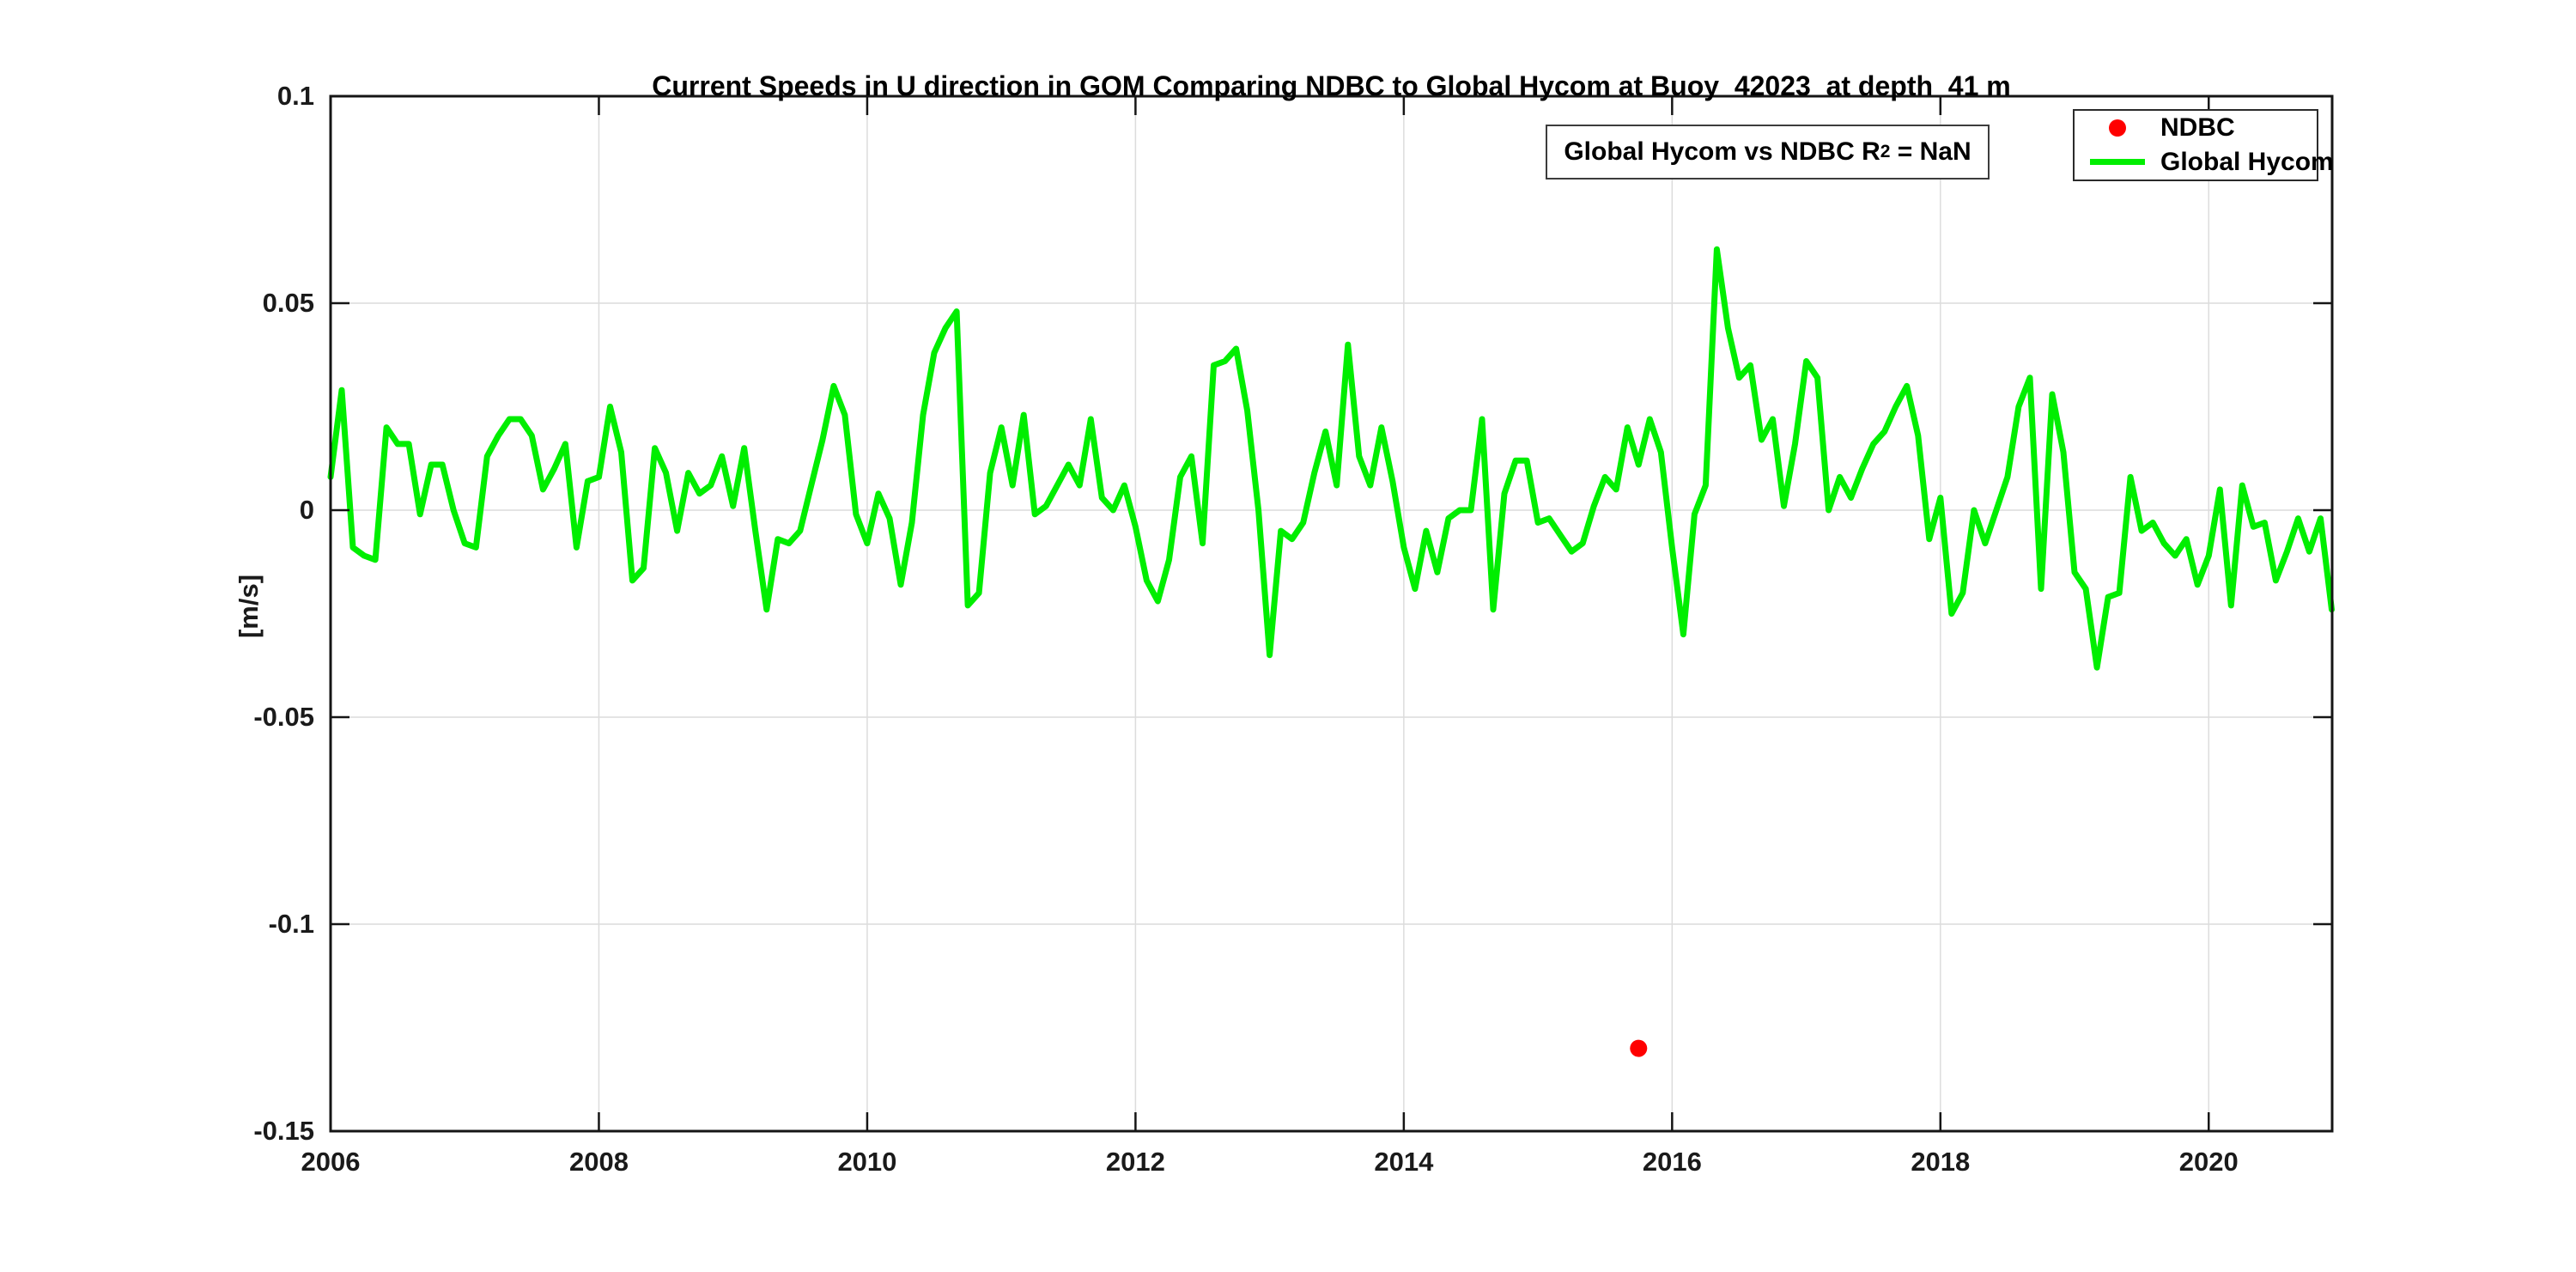 The image size is (2576, 1272). I want to click on legend-label-global-hycom: Global Hycom, so click(2247, 161).